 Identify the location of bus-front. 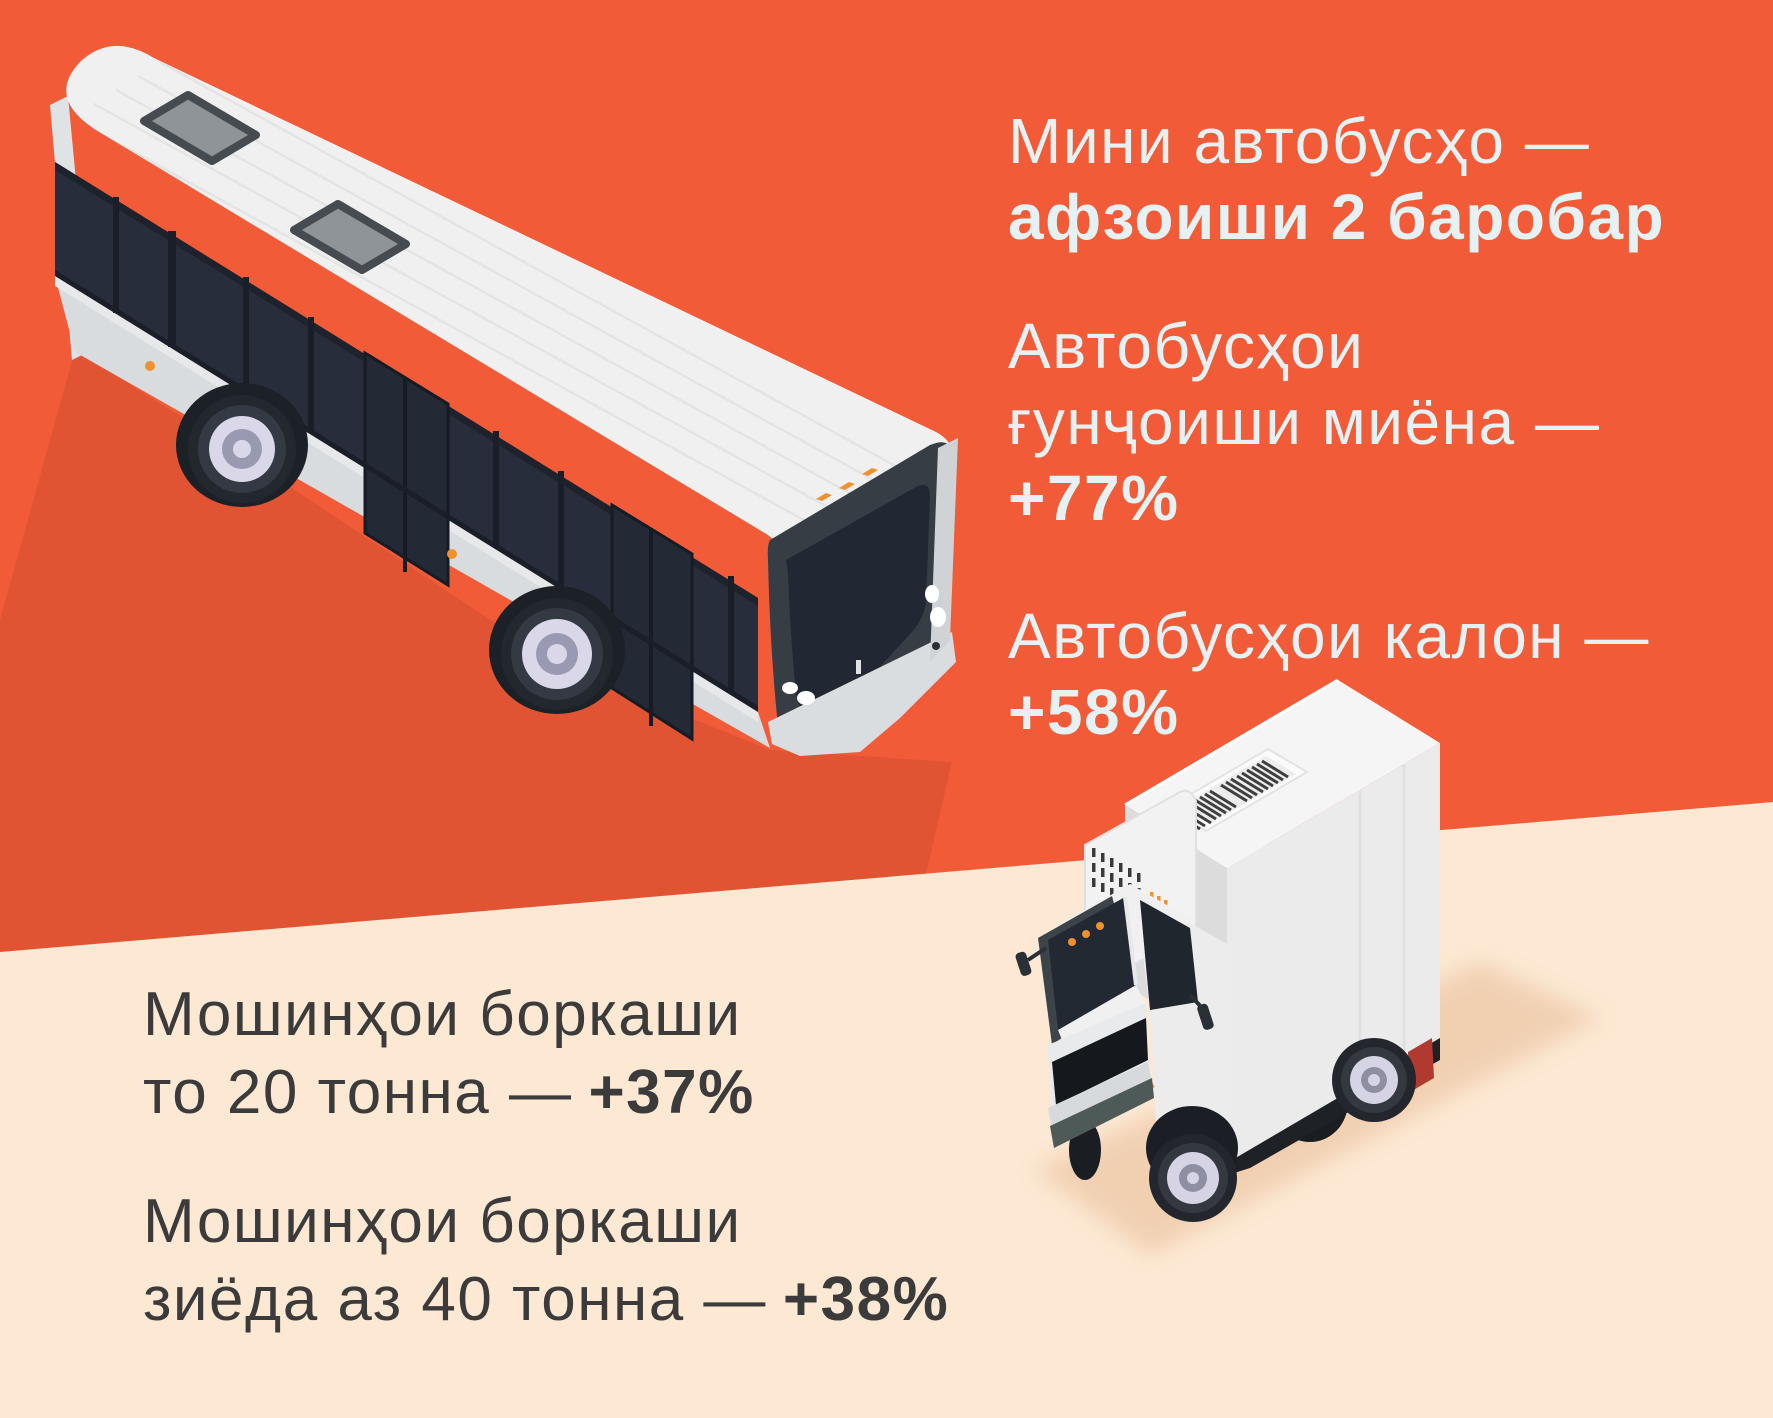
(862, 597).